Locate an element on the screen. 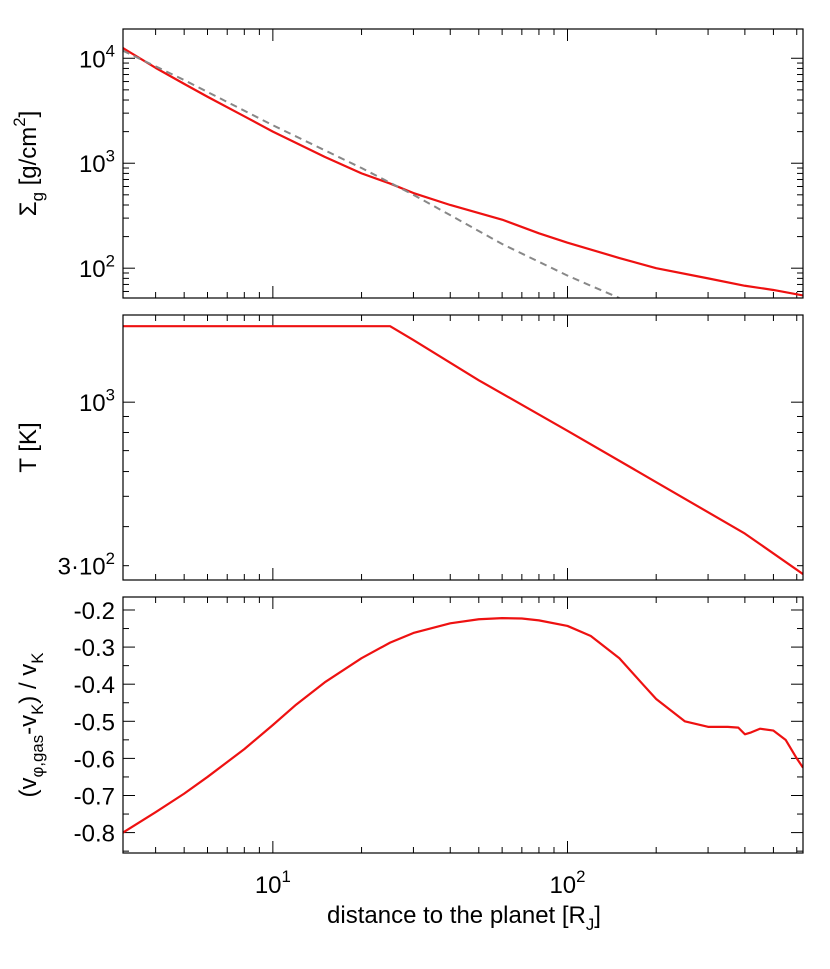 The width and height of the screenshot is (830, 969). y-tick-label: -0.8 is located at coordinates (94, 834).